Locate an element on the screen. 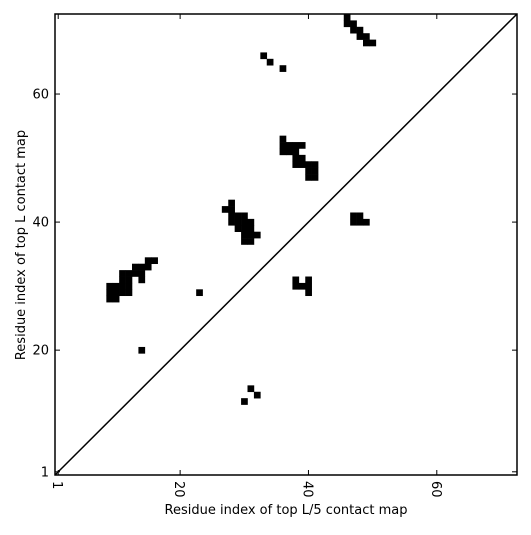  y-tick-label: 40 is located at coordinates (40, 223).